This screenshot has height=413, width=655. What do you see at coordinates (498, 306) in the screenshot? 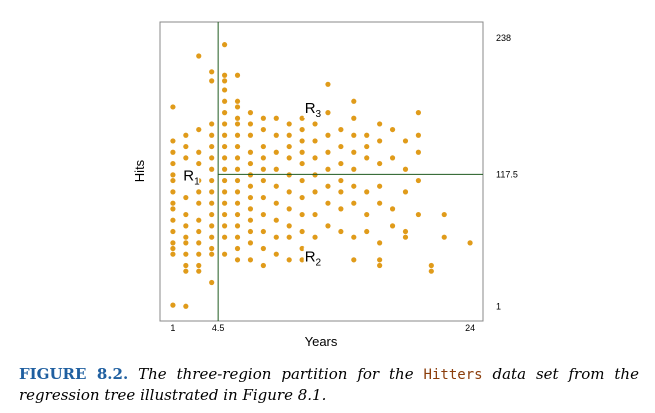
I see `y-tick-label: 1` at bounding box center [498, 306].